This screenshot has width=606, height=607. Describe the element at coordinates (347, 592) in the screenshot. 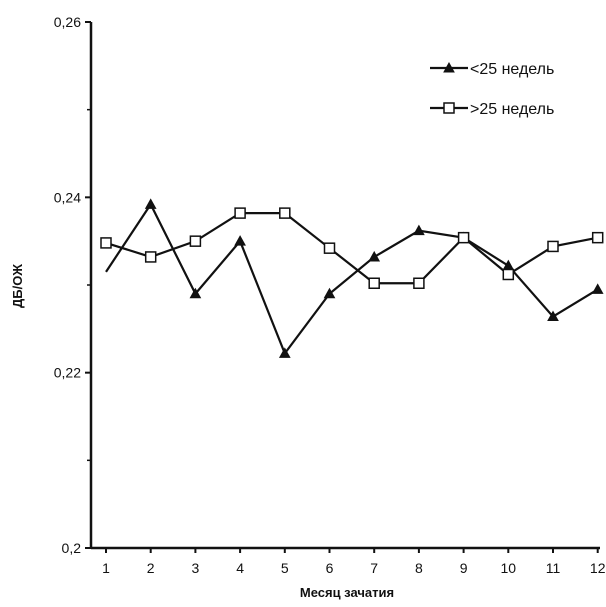

I see `x-axis-title: Месяц зачатия` at that location.